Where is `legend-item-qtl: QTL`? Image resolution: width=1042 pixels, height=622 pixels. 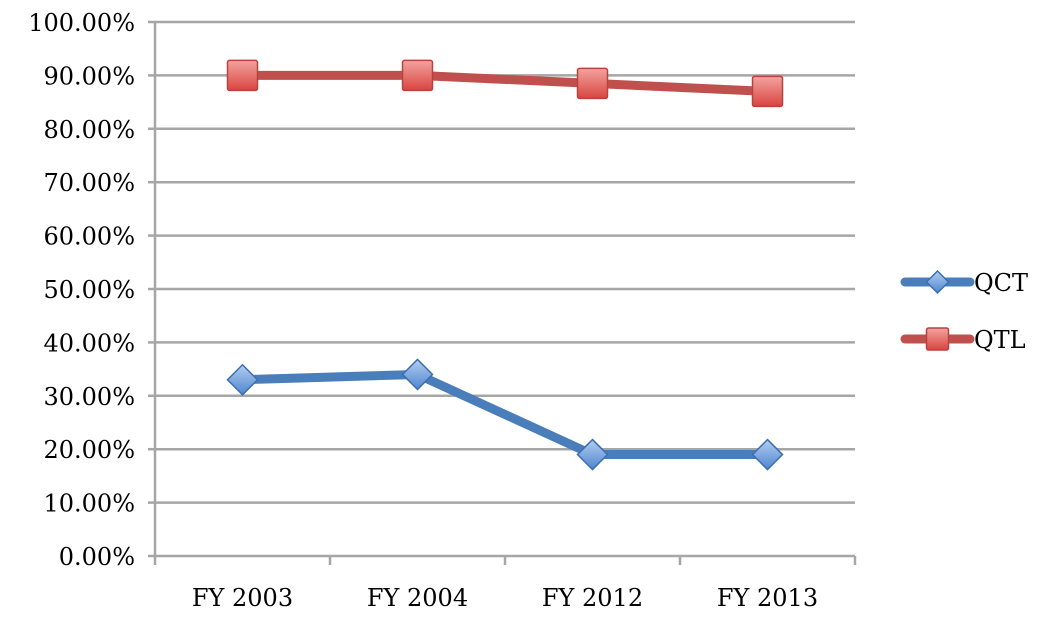
legend-item-qtl: QTL is located at coordinates (963, 340).